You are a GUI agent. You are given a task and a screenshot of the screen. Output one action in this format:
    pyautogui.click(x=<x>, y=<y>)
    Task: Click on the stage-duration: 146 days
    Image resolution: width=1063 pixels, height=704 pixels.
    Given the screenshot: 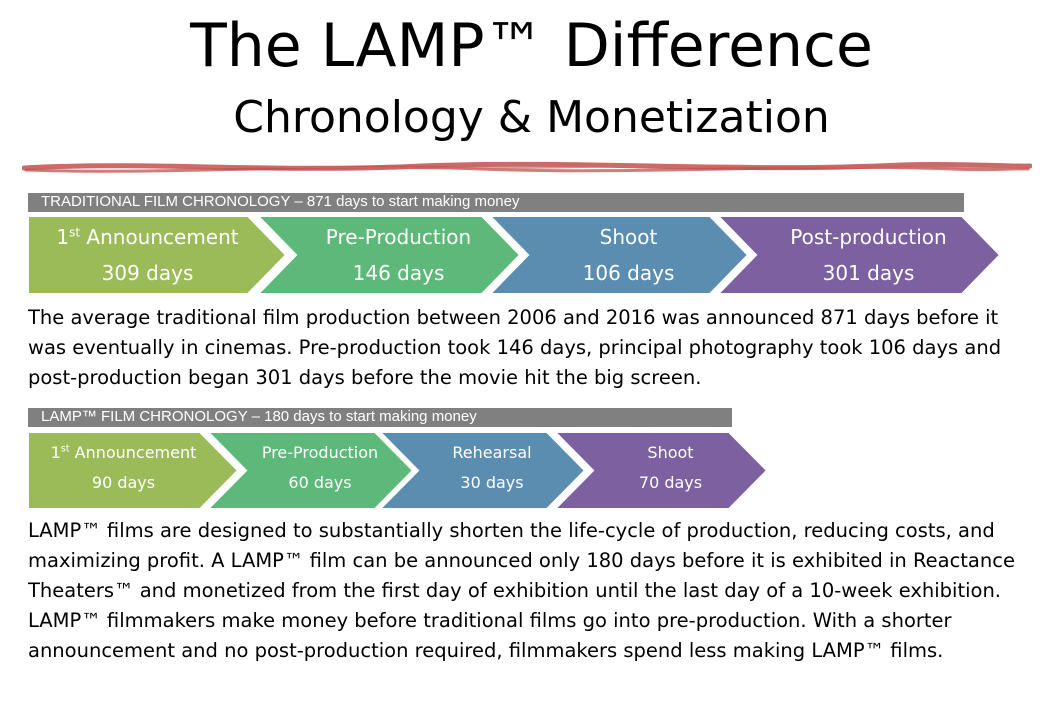 What is the action you would take?
    pyautogui.click(x=398, y=273)
    